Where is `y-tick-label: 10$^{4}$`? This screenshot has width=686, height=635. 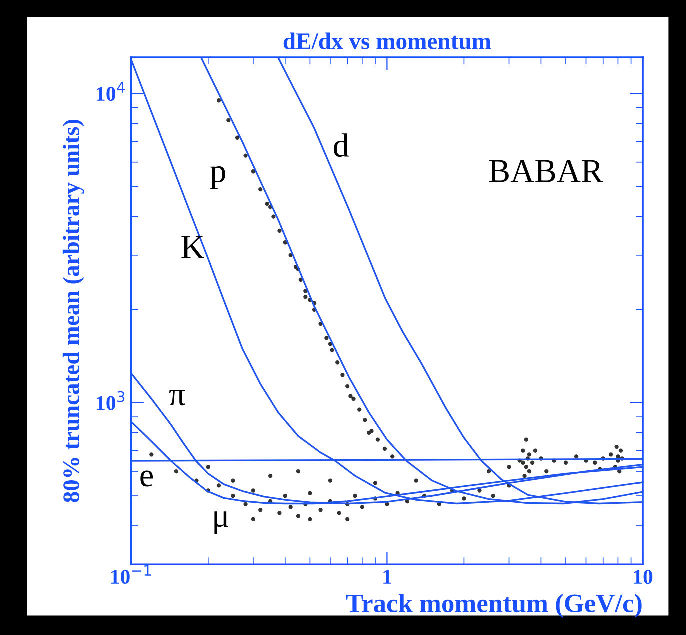
y-tick-label: 10$^{4}$ is located at coordinates (111, 92).